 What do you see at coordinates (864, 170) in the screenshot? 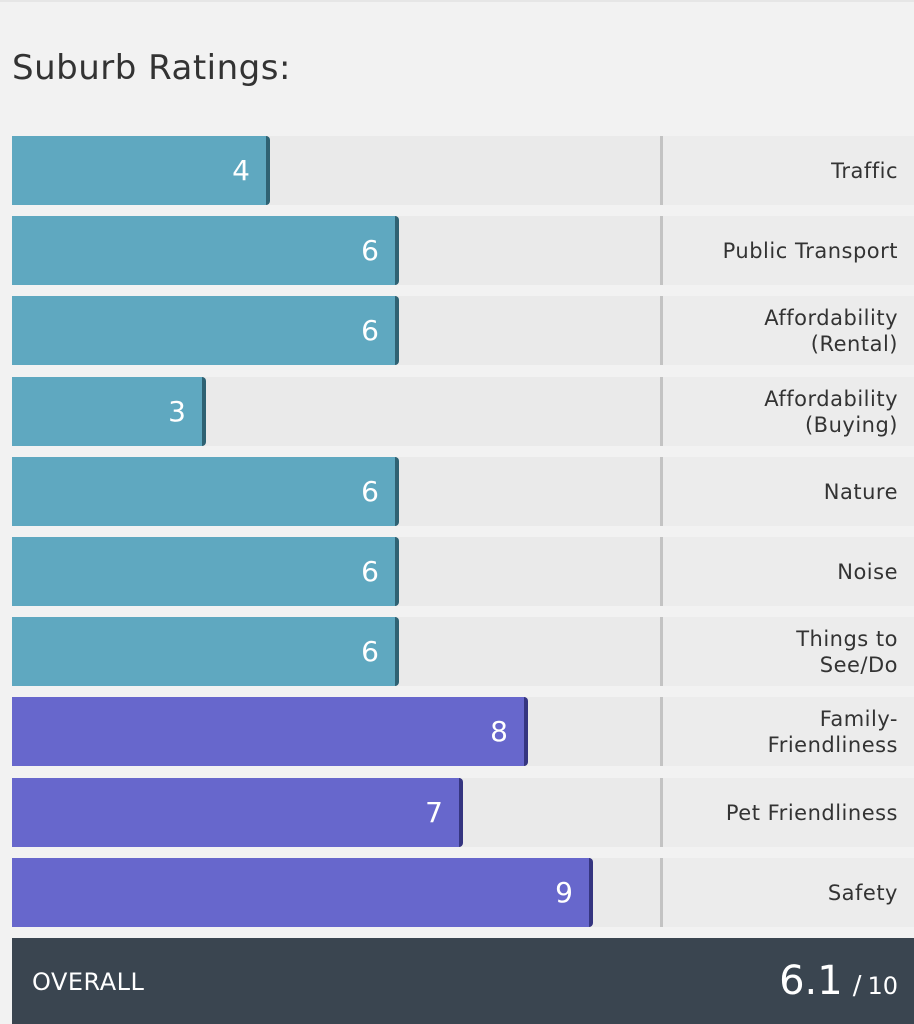
I see `category-label: Traffic` at bounding box center [864, 170].